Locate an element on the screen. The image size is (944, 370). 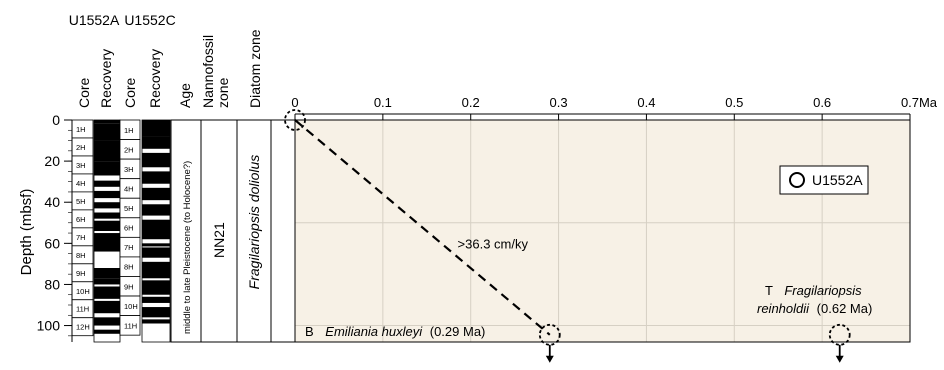
core-a-label: 8H is located at coordinates (81, 255).